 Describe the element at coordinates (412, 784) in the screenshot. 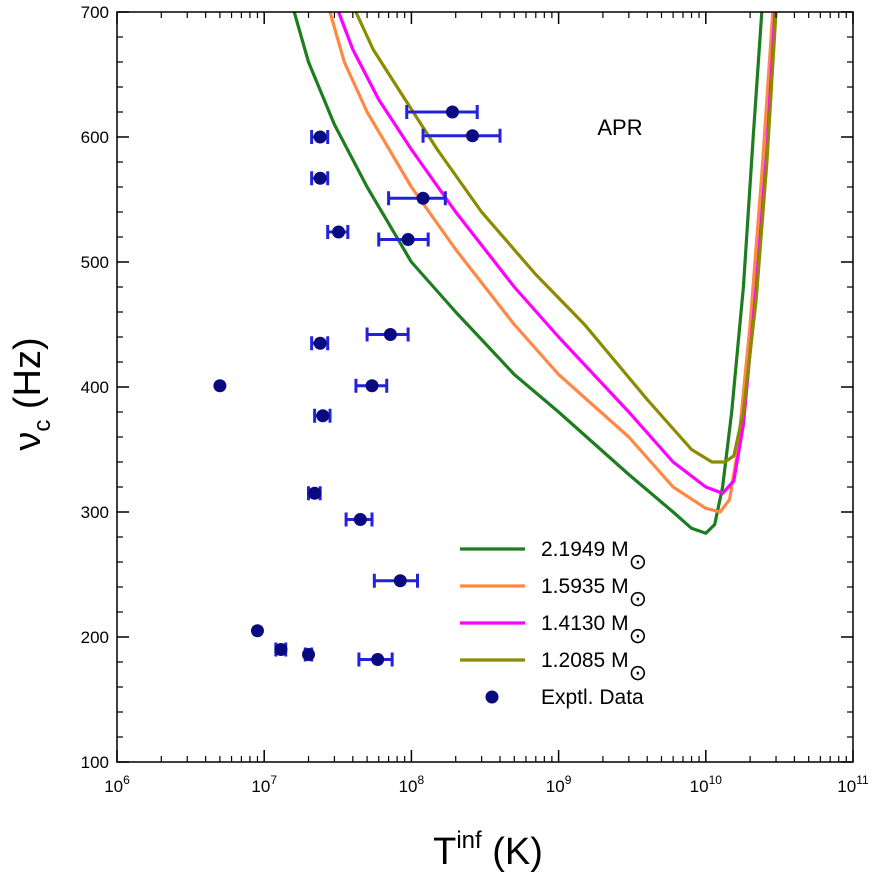

I see `x-tick-label: 10⁸` at that location.